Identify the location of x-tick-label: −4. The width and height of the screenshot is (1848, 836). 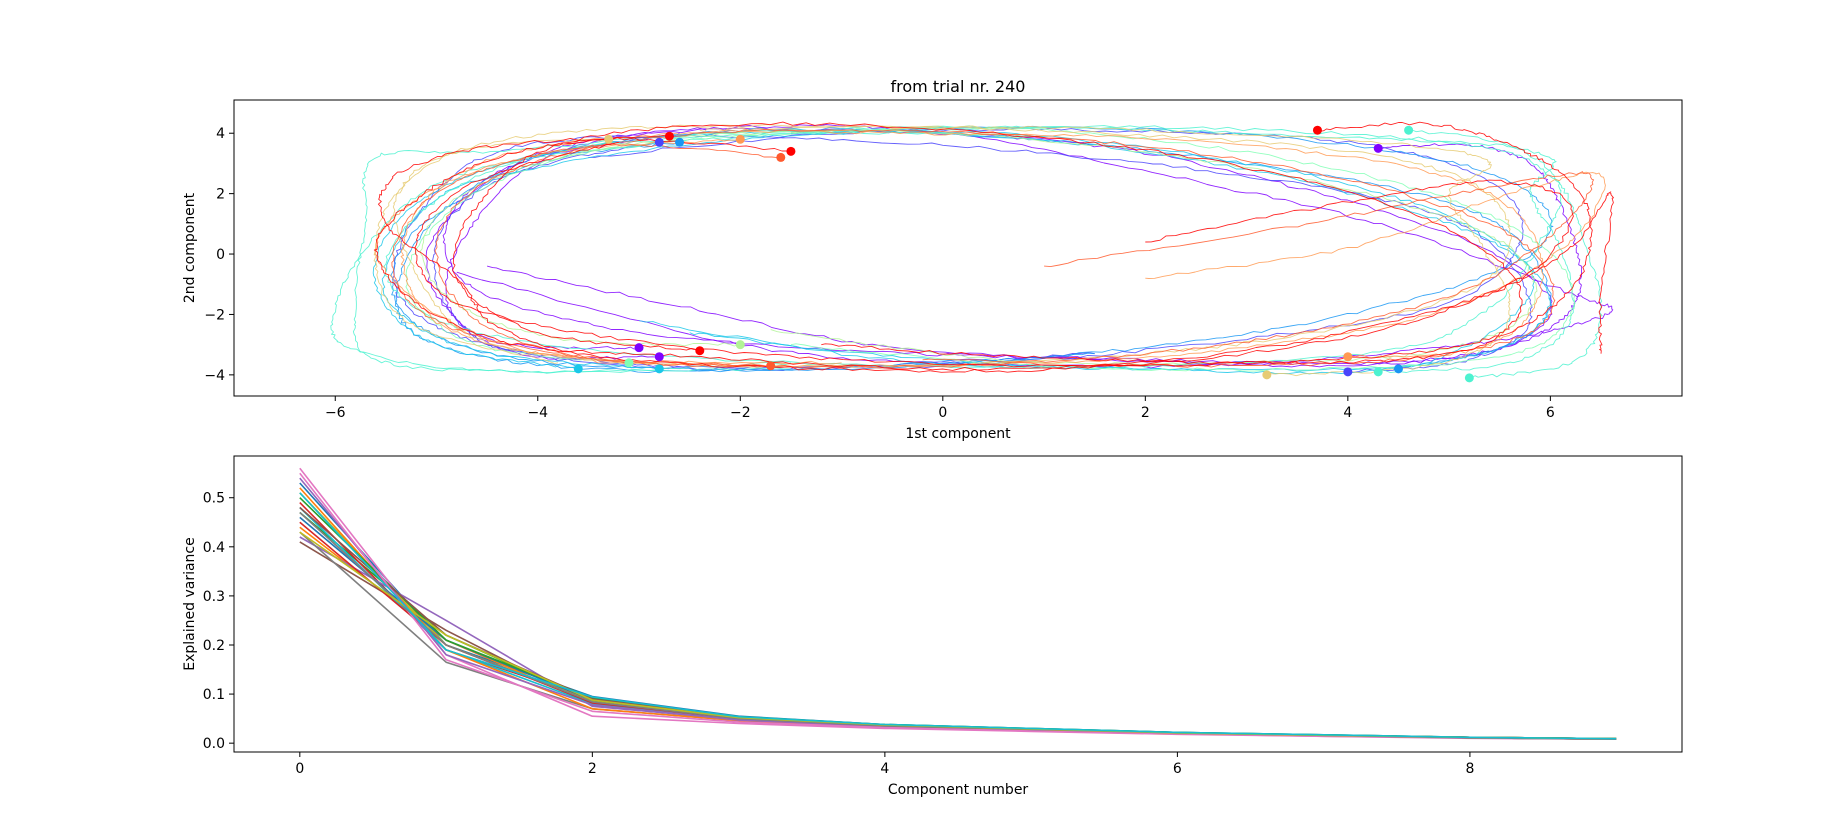
(537, 413).